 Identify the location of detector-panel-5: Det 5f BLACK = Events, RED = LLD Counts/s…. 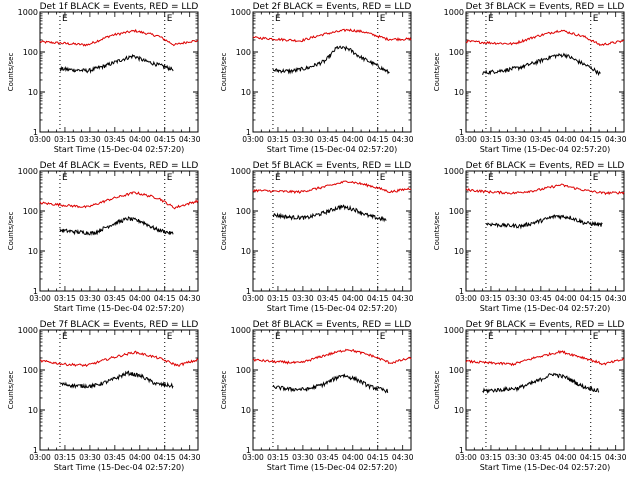
(317, 237).